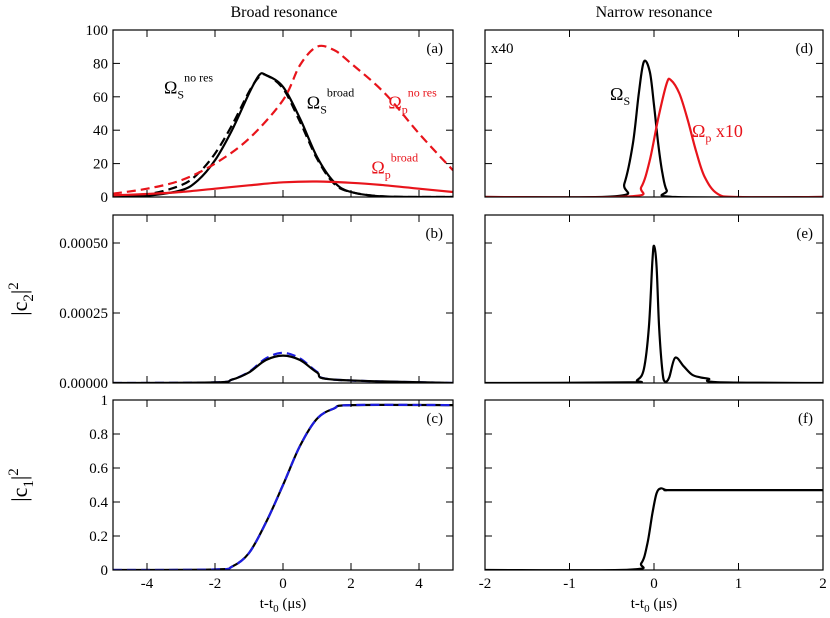 The height and width of the screenshot is (618, 830). I want to click on y-tick-label-b-1: 0.00025, so click(83, 314).